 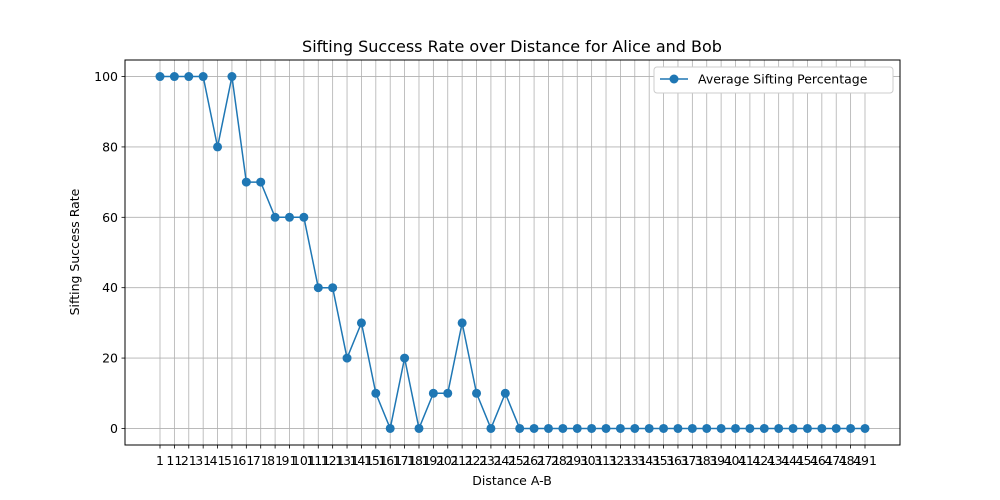 I want to click on x-tick-label: 191, so click(x=433, y=460).